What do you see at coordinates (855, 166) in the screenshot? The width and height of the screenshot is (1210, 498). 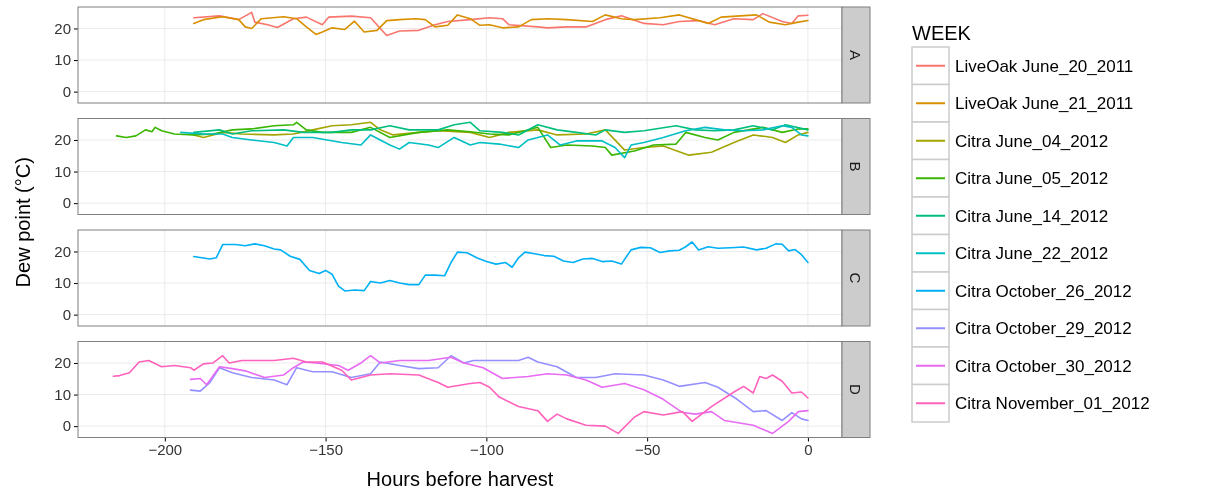 I see `text: B` at bounding box center [855, 166].